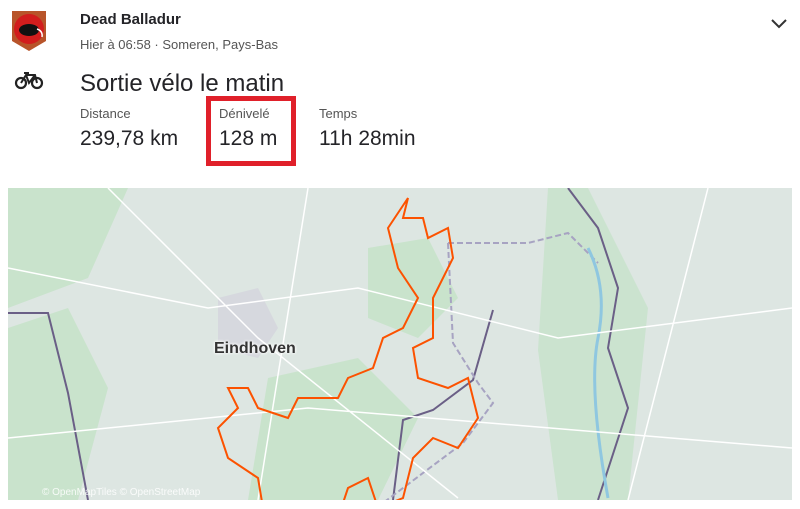  Describe the element at coordinates (121, 492) in the screenshot. I see `map-attribution: © OpenMapTiles © OpenStreetMap` at that location.